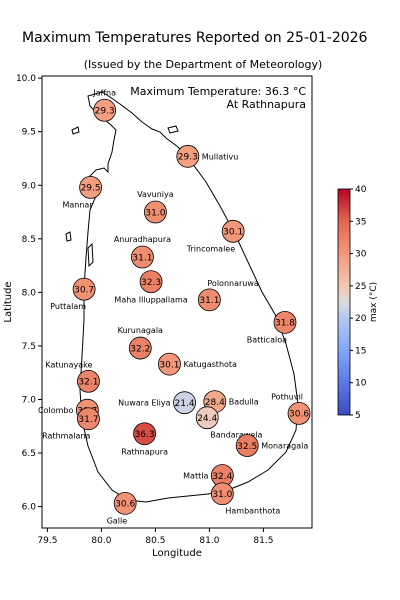 The image size is (400, 600). Describe the element at coordinates (117, 520) in the screenshot. I see `station-name: Galle` at that location.